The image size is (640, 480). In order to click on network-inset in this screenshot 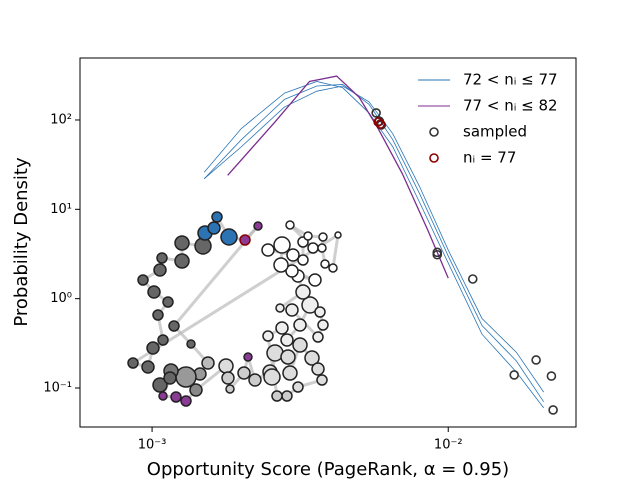, I will do `click(234, 309)`.